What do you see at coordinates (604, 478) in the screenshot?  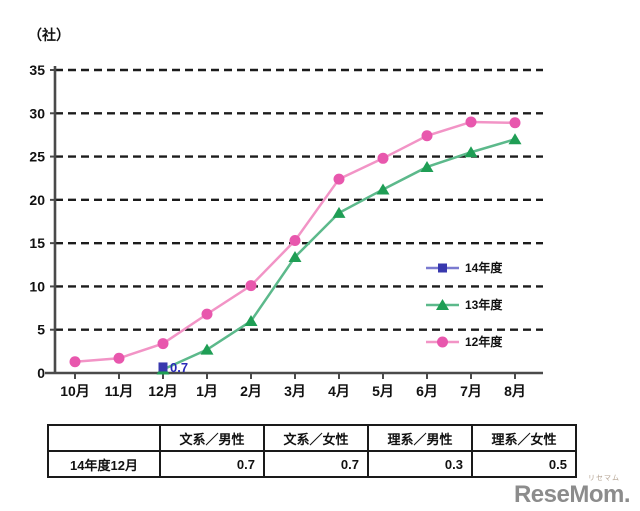 I see `logo-ruby-text: リセマム` at bounding box center [604, 478].